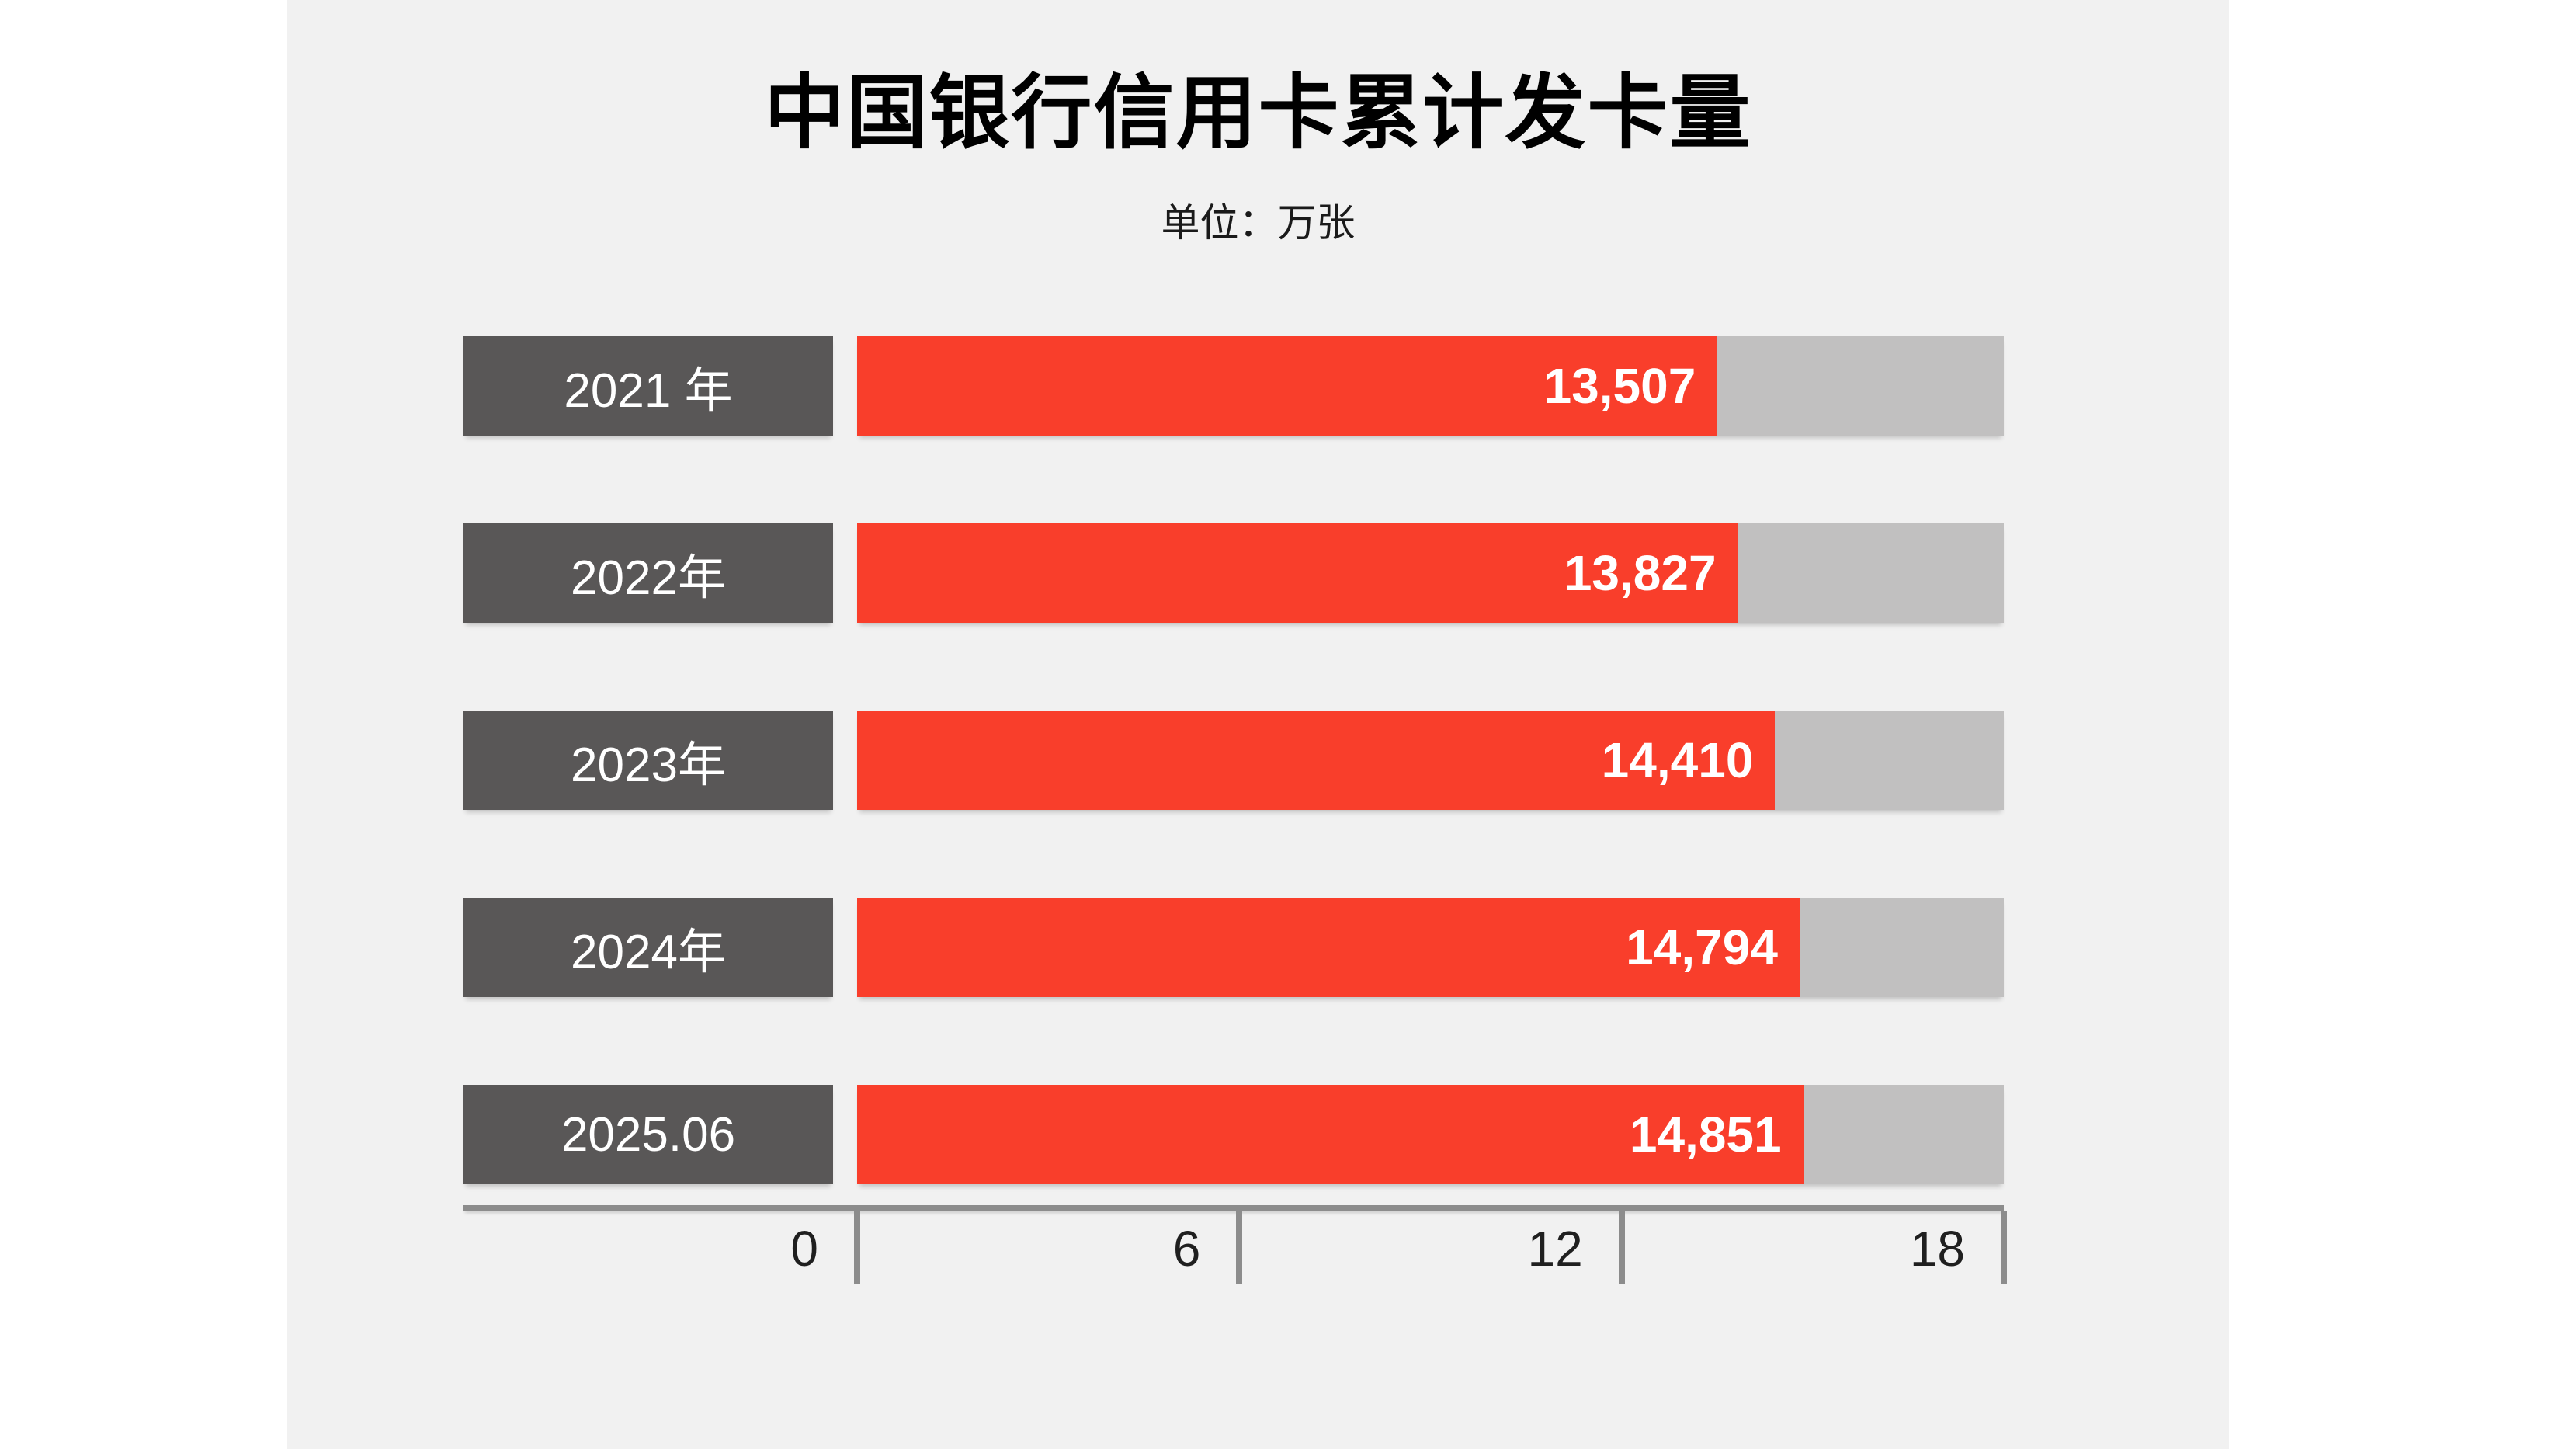 The image size is (2576, 1449). I want to click on category-label-box: 2024年, so click(648, 947).